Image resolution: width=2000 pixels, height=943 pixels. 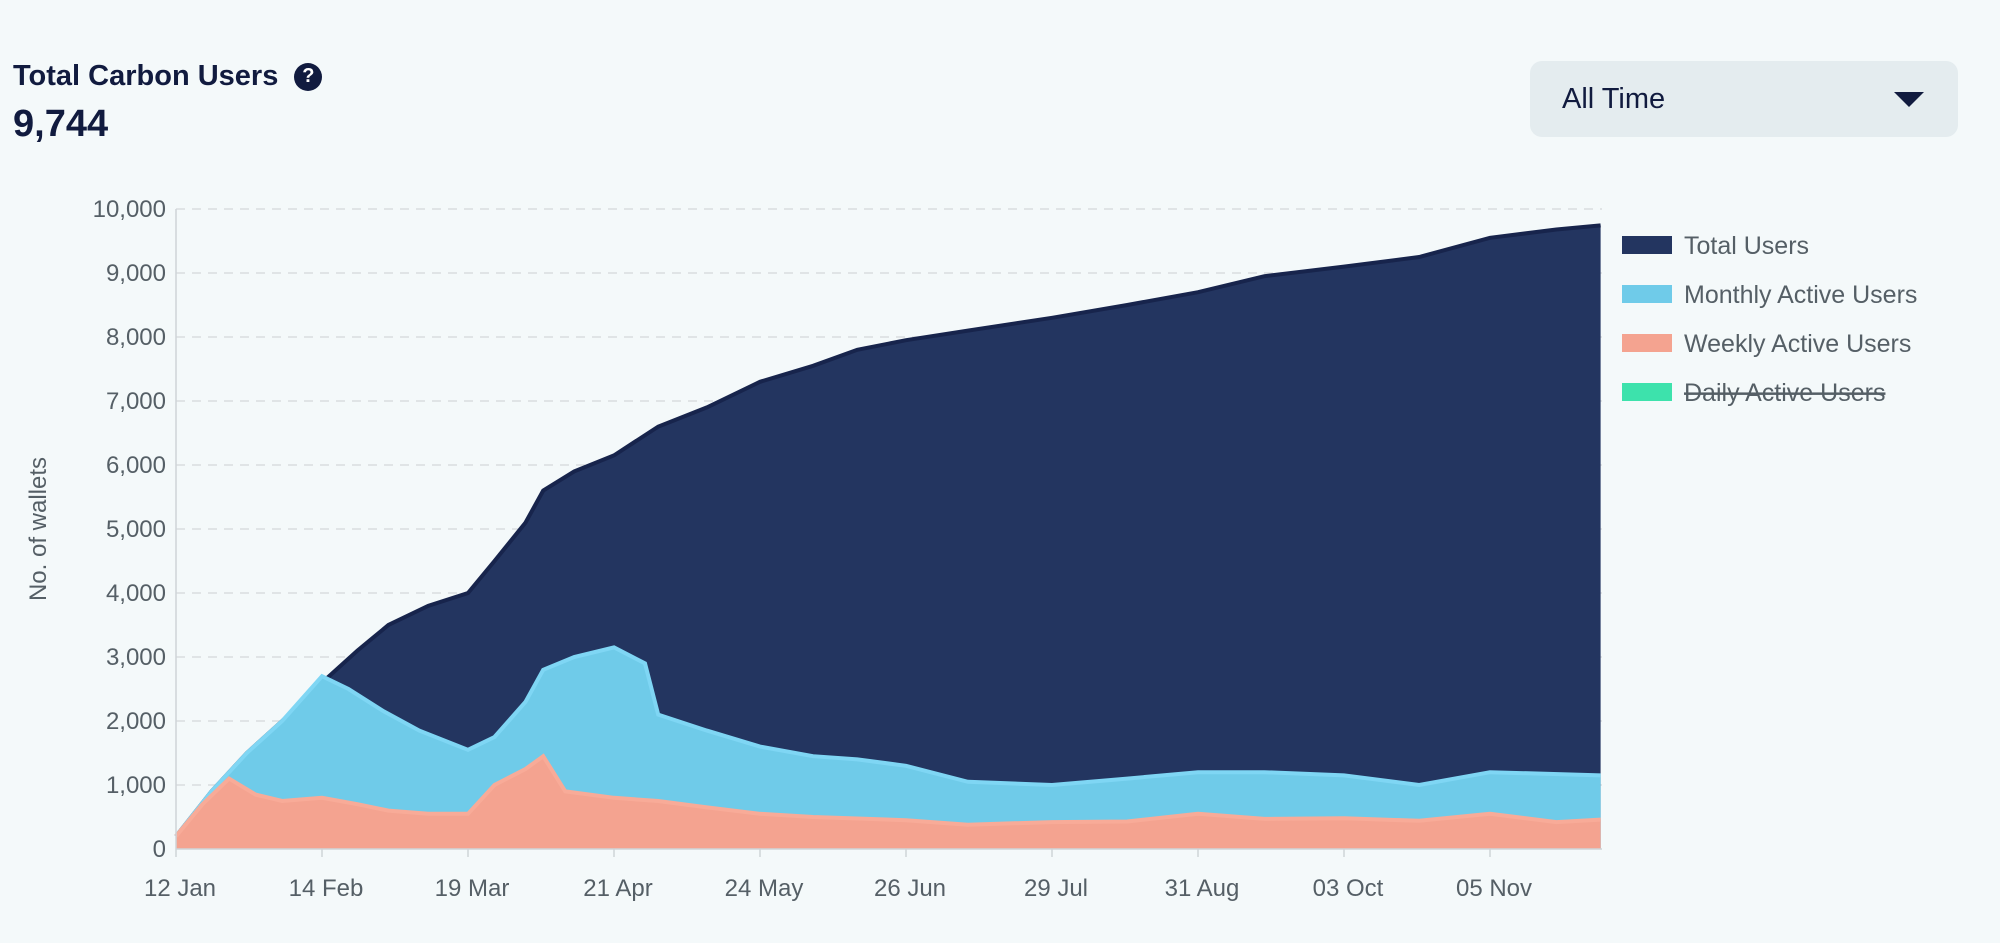 I want to click on y-tick-label: 1,000, so click(x=136, y=785).